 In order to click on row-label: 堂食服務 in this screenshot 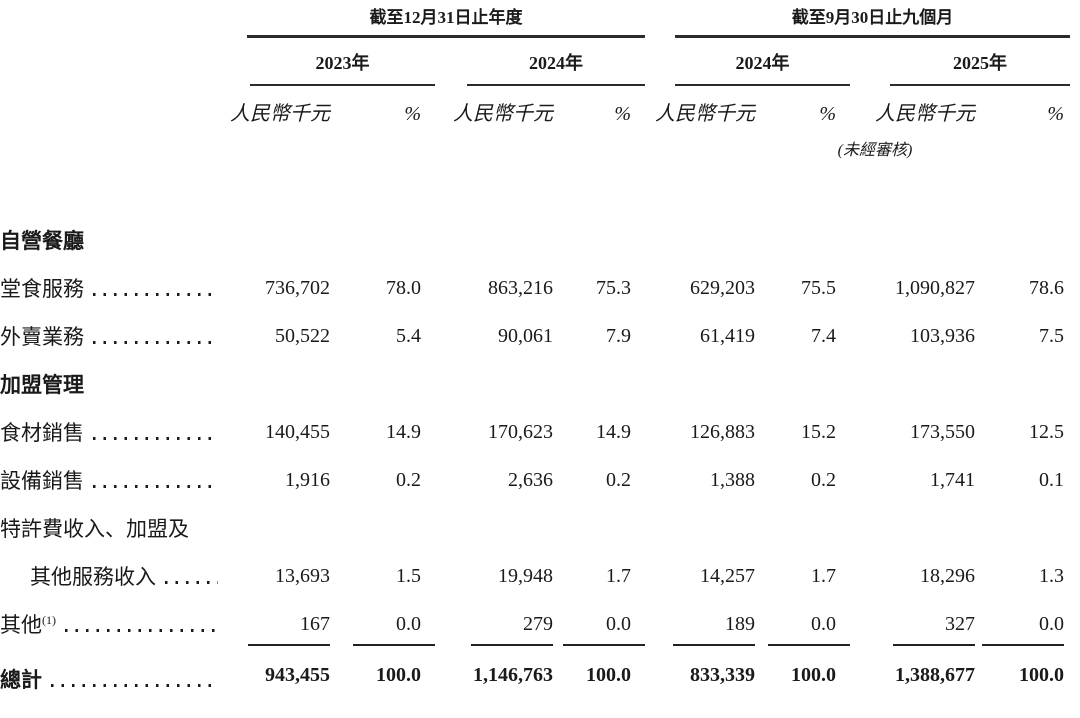, I will do `click(42, 289)`.